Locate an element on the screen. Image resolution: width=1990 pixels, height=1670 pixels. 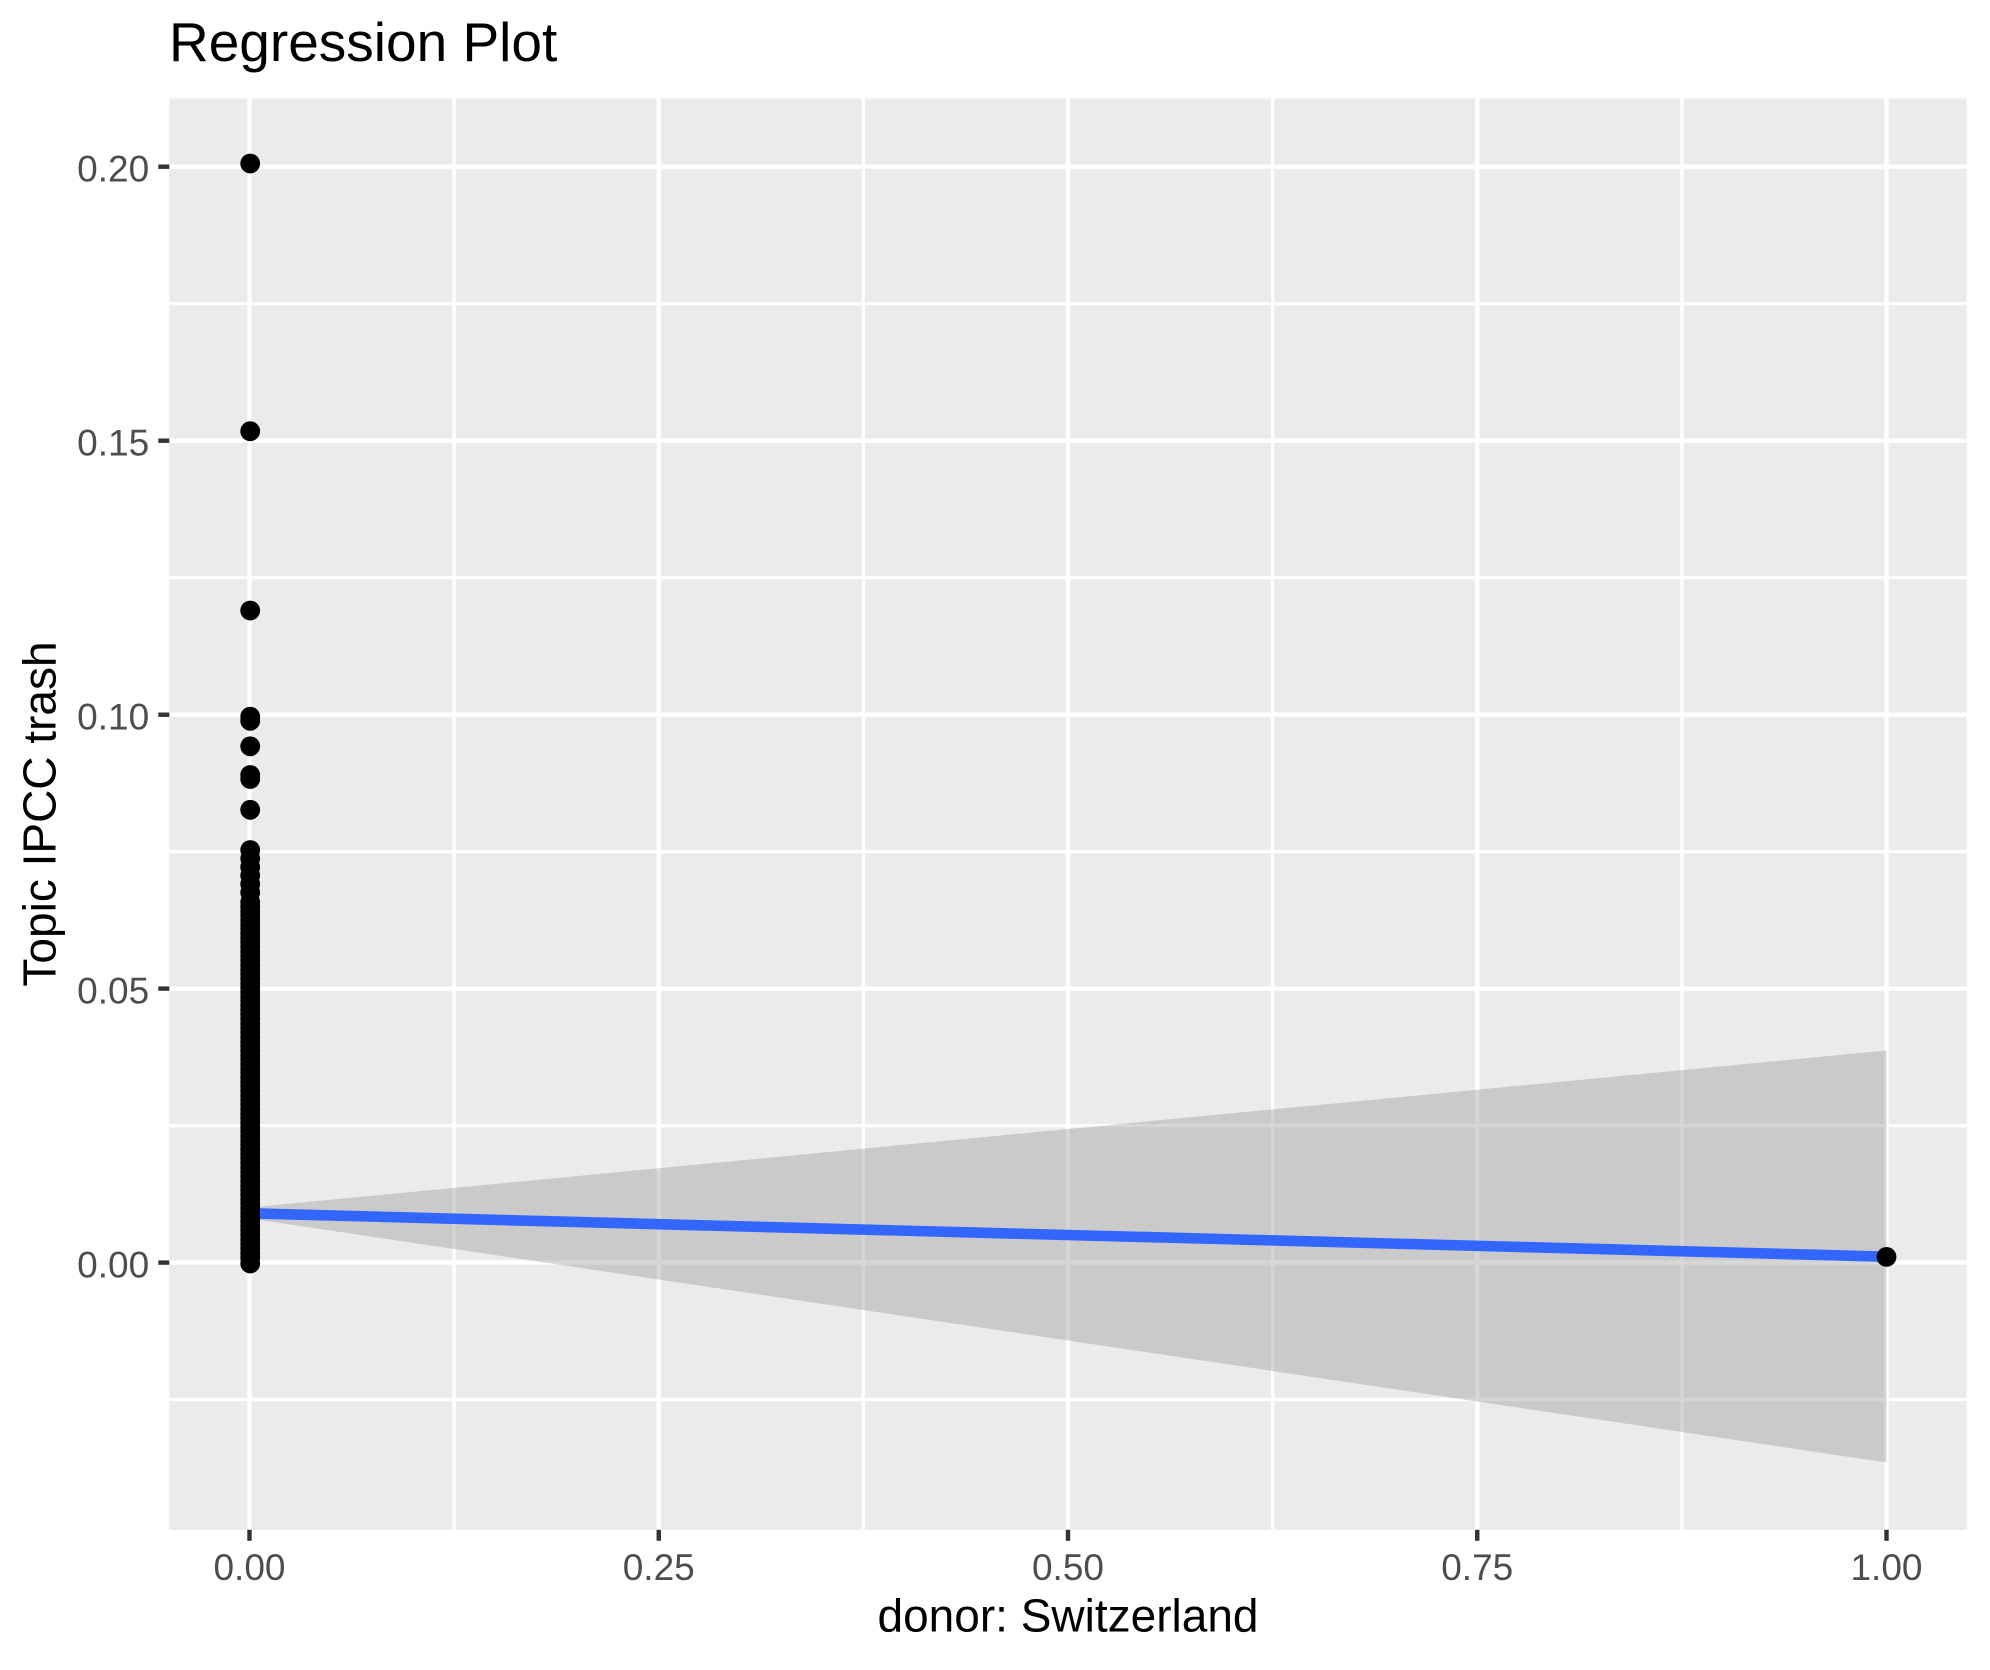
svg-text: 0.50 is located at coordinates (1068, 1567).